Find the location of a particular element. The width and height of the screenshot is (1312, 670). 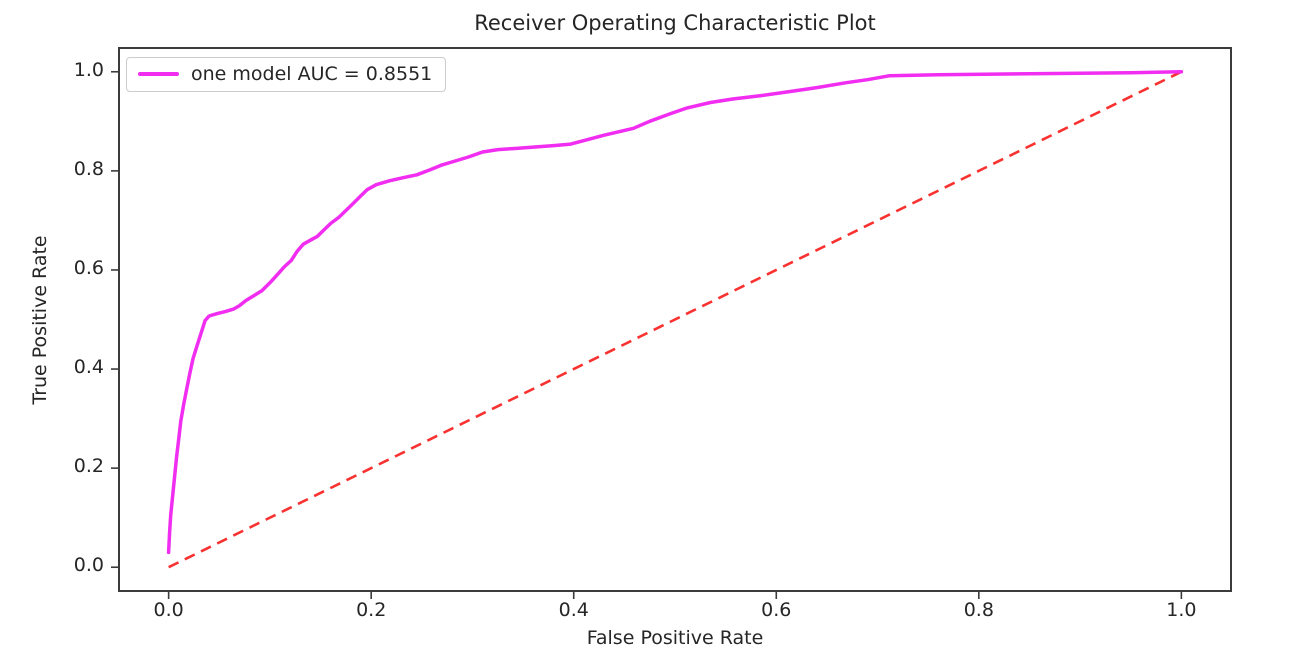

y-tick-label: 0.4 is located at coordinates (88, 367).